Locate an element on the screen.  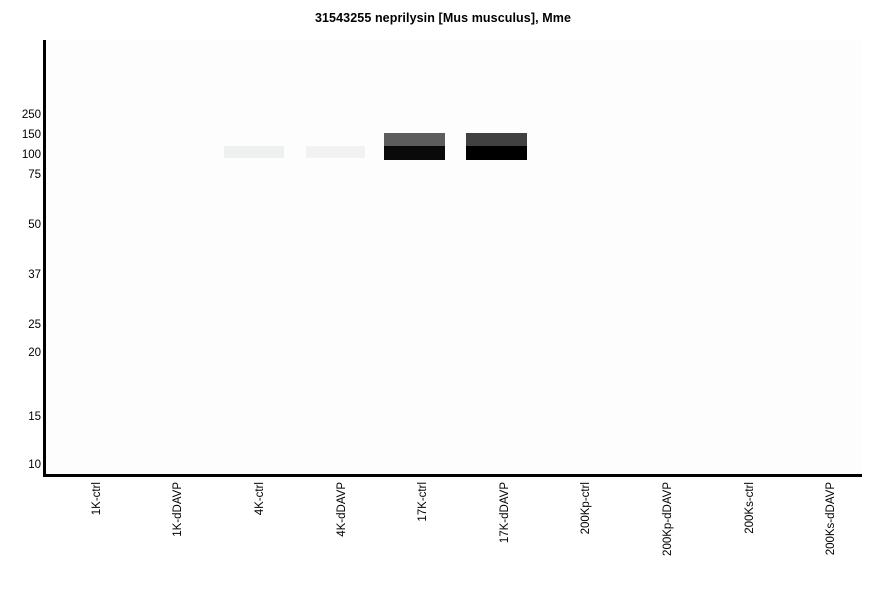
x-axis-tick-label: 17K-ctrl is located at coordinates (423, 502).